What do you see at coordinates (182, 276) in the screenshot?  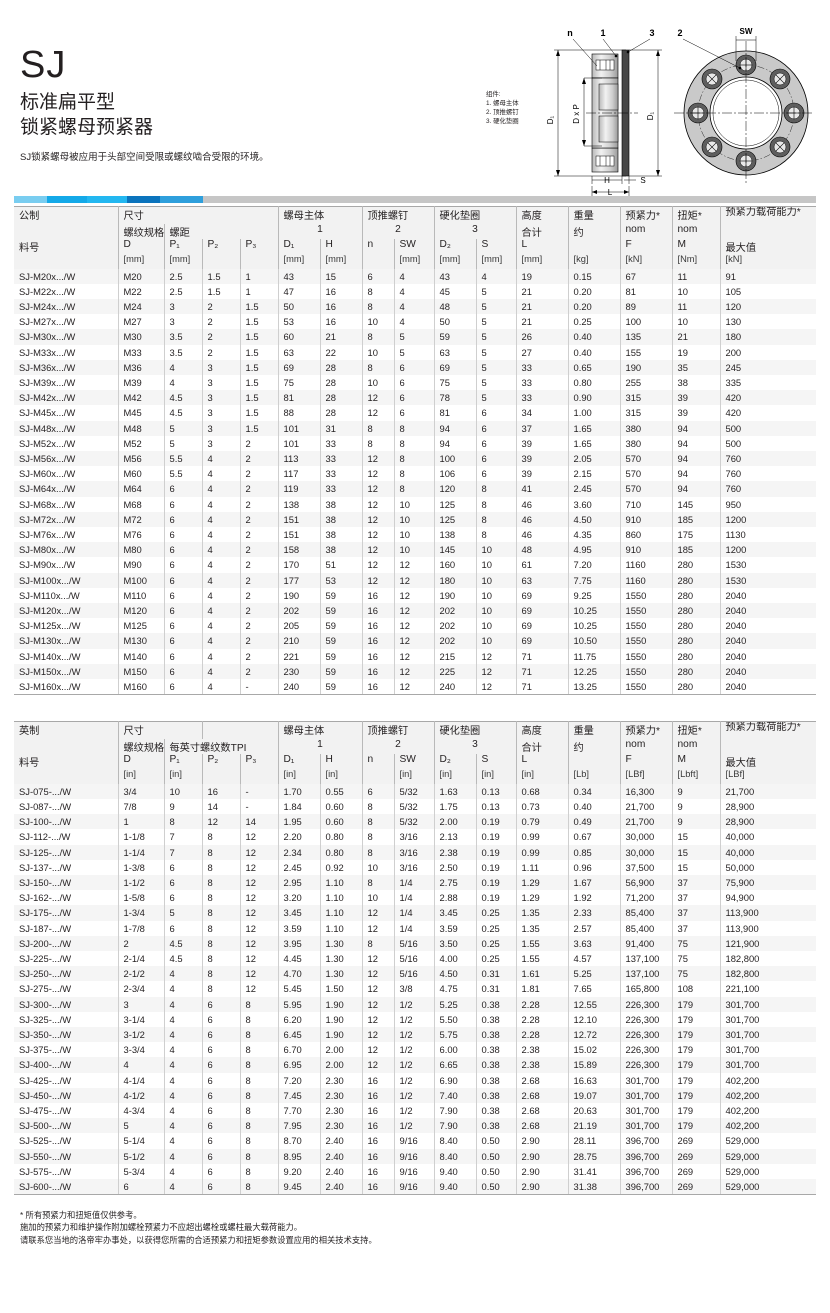 I see `cell-value: 2.5` at bounding box center [182, 276].